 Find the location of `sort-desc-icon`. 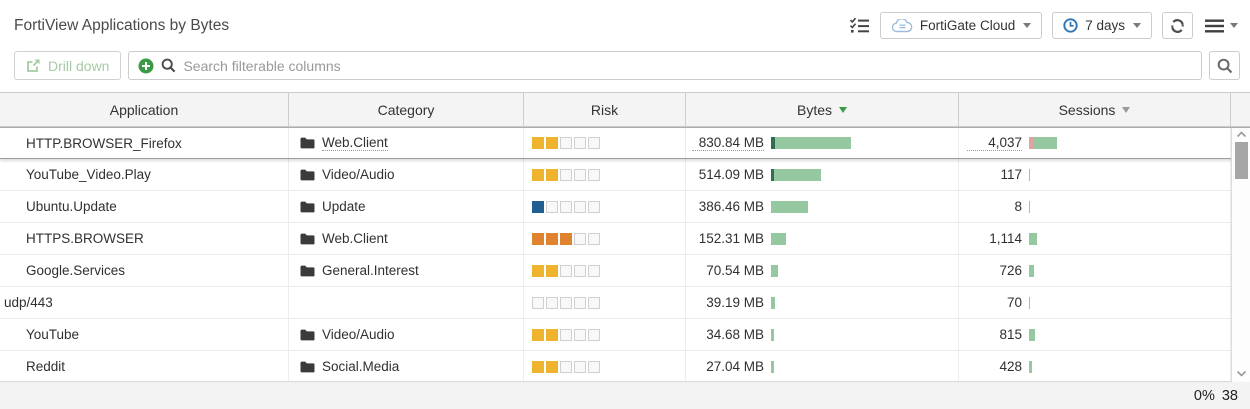

sort-desc-icon is located at coordinates (843, 109).